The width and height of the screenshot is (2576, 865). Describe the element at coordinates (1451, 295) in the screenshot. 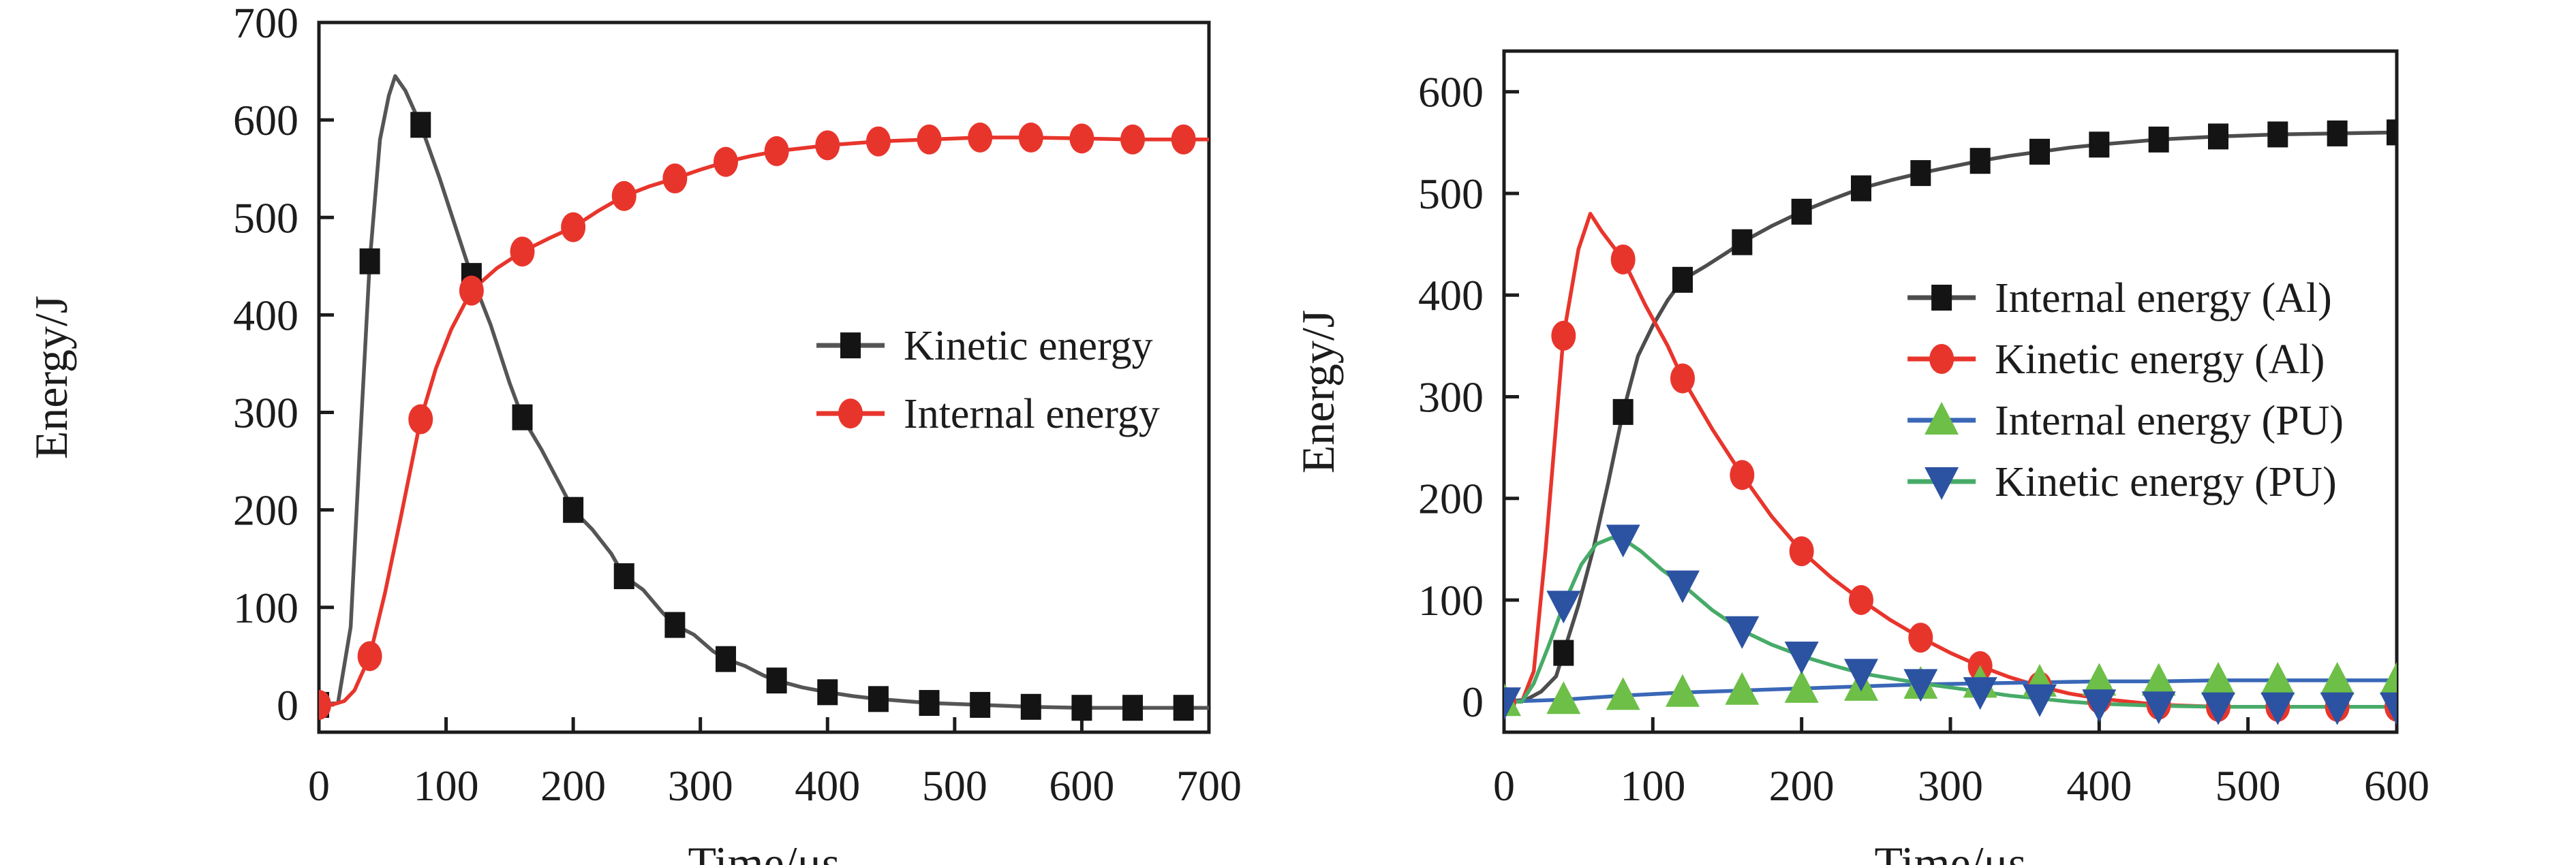

I see `y-tick-label: 400` at that location.